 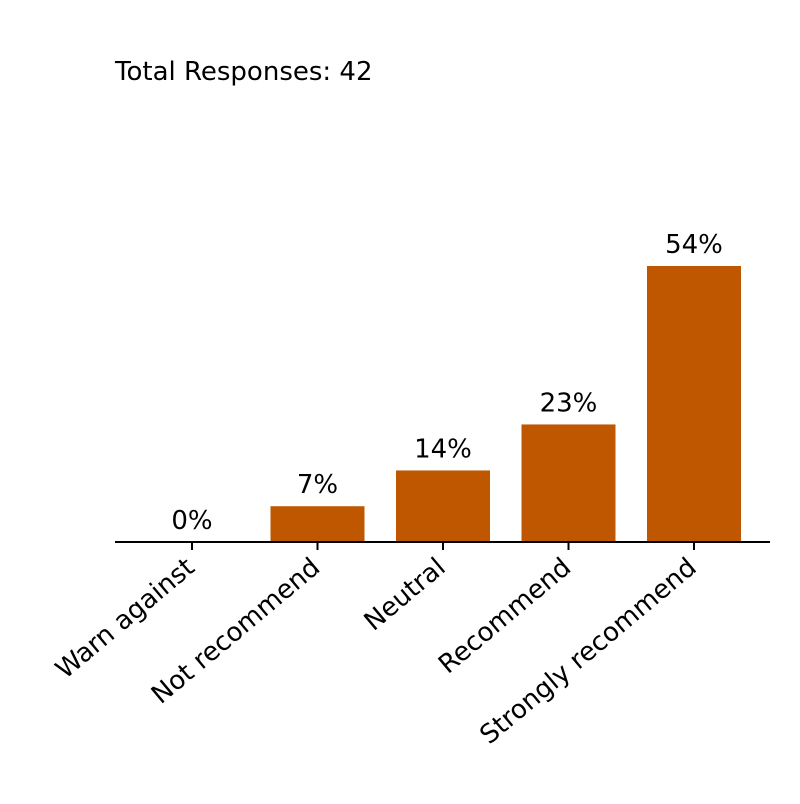 I want to click on data-label-2: 14%, so click(x=443, y=449).